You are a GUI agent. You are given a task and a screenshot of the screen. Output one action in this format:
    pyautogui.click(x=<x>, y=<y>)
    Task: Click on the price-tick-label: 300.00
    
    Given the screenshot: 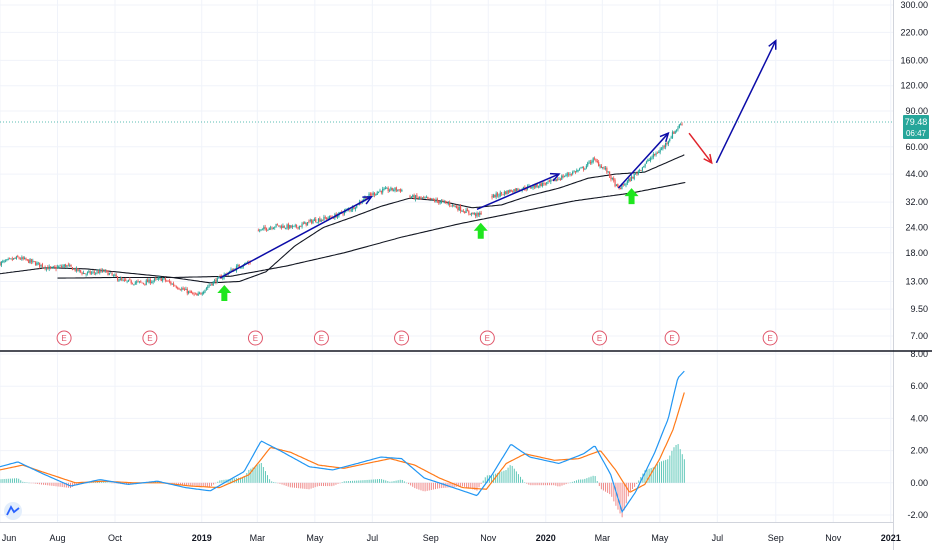 What is the action you would take?
    pyautogui.click(x=914, y=5)
    